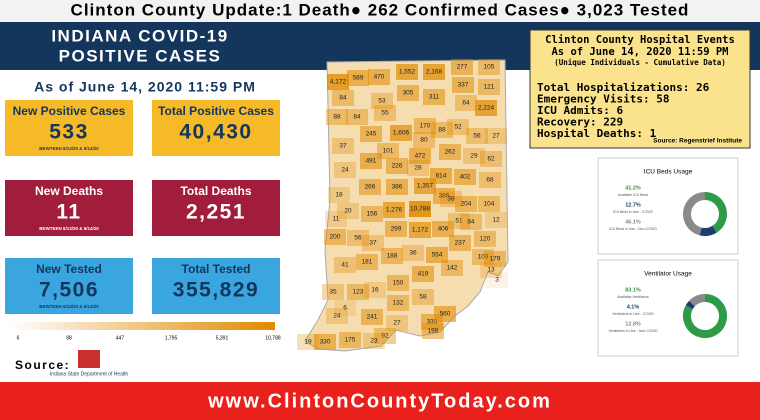 This screenshot has height=420, width=760. I want to click on county-value: 27, so click(496, 136).